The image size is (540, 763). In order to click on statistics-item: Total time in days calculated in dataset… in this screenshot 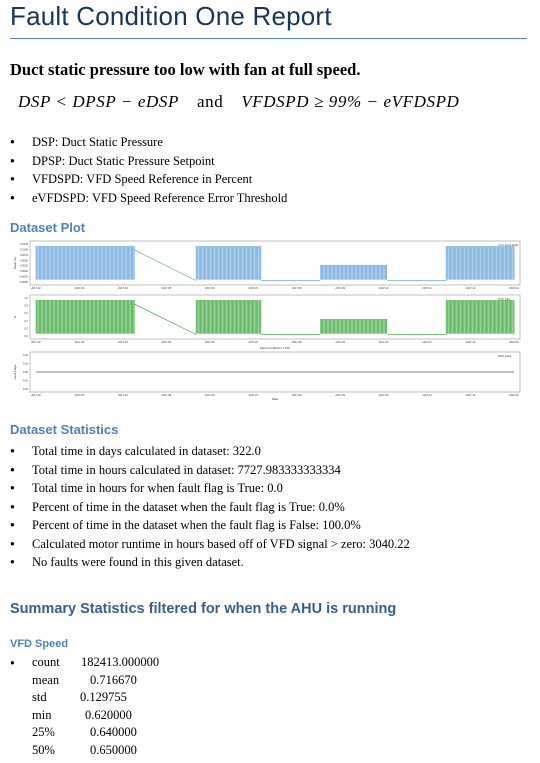, I will do `click(210, 451)`.